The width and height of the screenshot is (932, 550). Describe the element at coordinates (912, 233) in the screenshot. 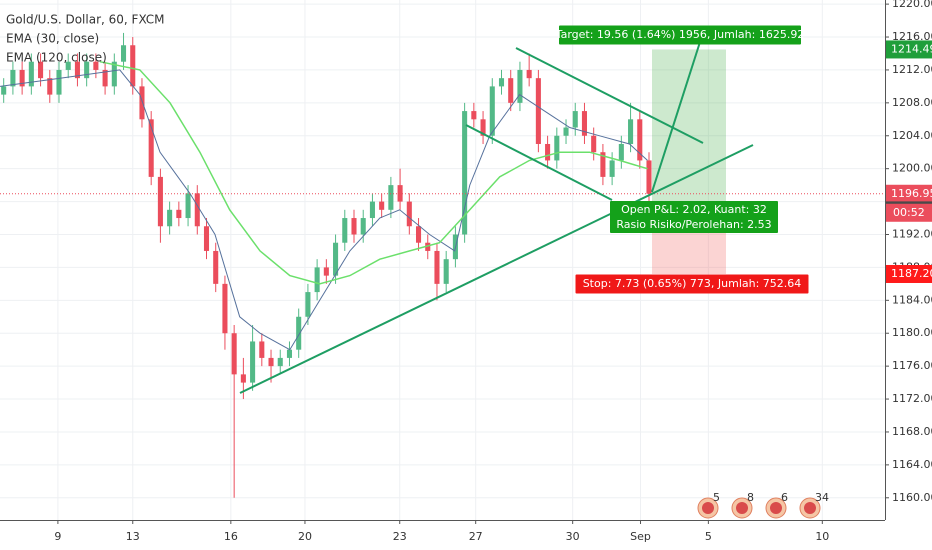

I see `y-tick-label: 1192.00` at that location.